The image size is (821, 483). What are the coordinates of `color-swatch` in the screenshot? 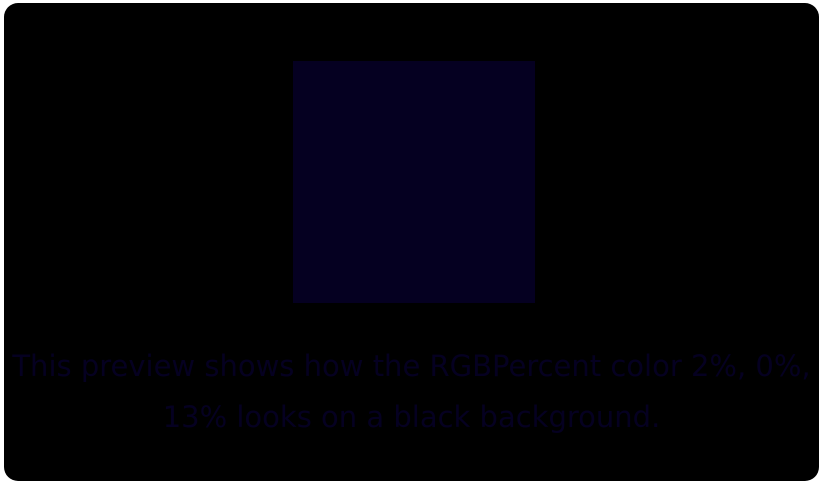 It's located at (414, 182).